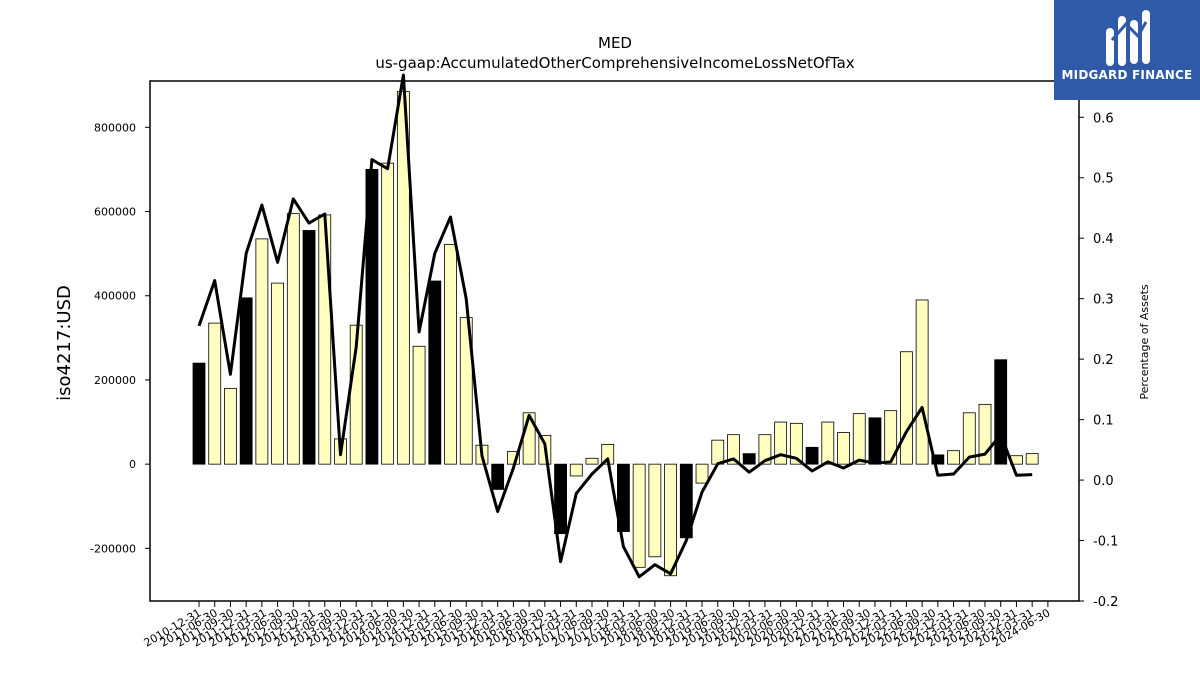 The image size is (1200, 675). What do you see at coordinates (1128, 38) in the screenshot?
I see `midgard-logo-icon` at bounding box center [1128, 38].